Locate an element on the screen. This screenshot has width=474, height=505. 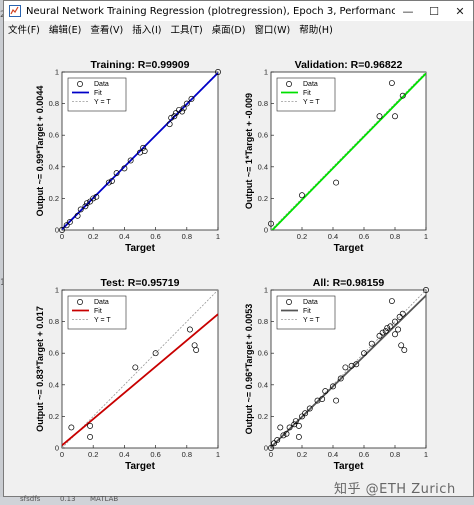
menu-edit: 编辑(E) is located at coordinates (65, 30).